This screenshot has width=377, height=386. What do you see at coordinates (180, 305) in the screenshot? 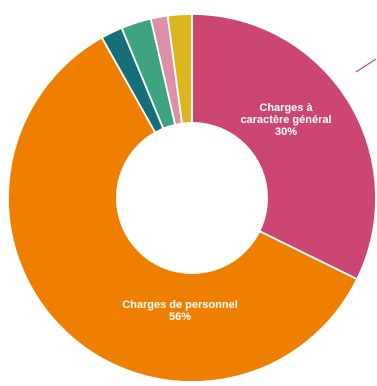
I see `slice-label-line-2: Charges de personnel` at bounding box center [180, 305].